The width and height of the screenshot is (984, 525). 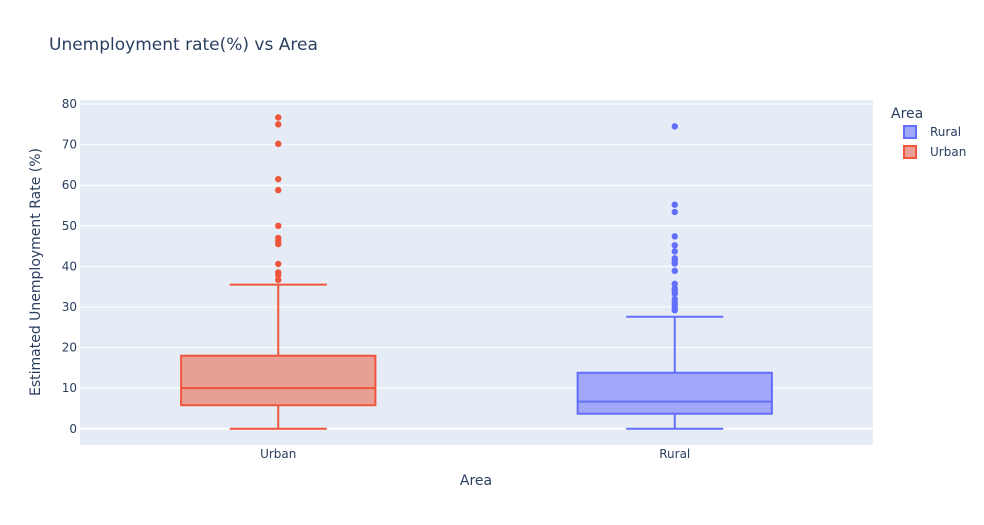 I want to click on box-urban, so click(x=278, y=272).